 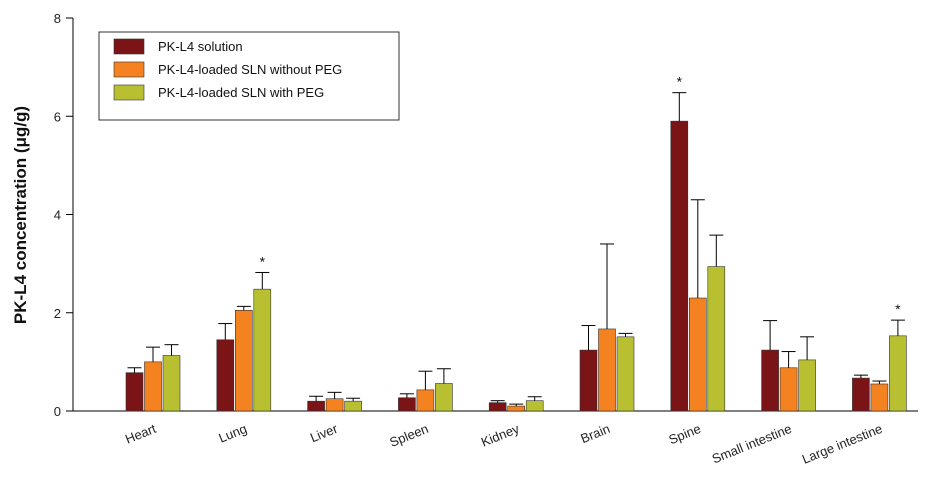 What do you see at coordinates (57, 215) in the screenshot?
I see `y-tick-label: 4` at bounding box center [57, 215].